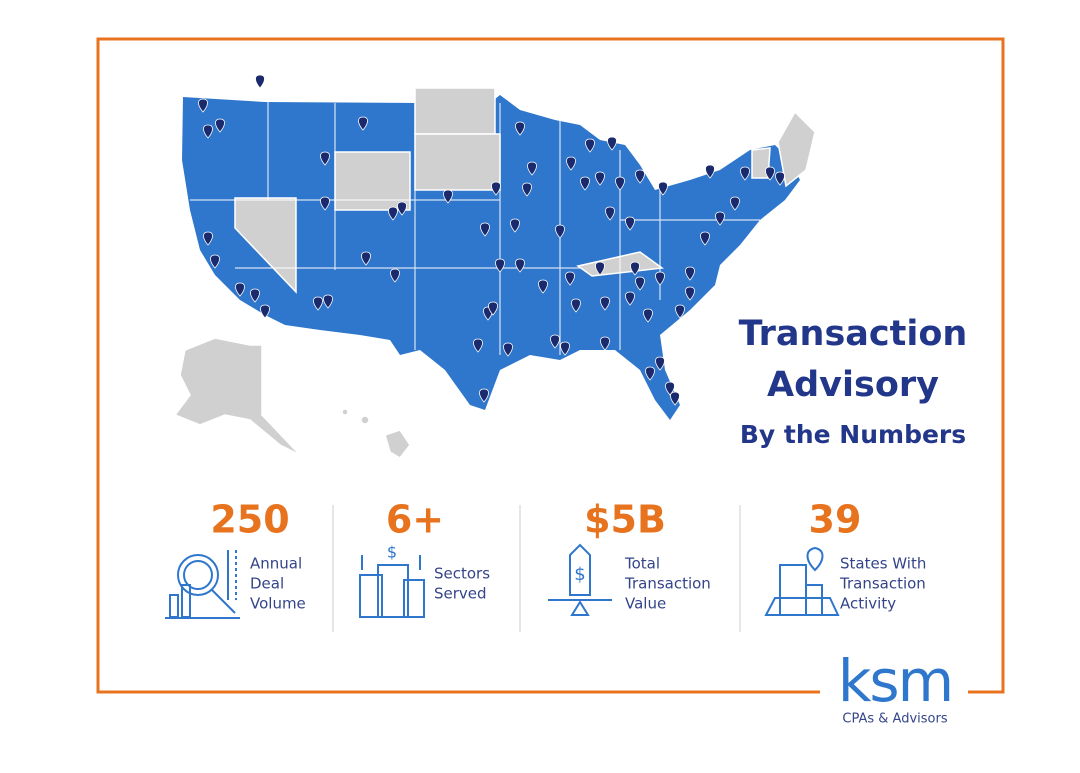 This screenshot has width=1080, height=773. What do you see at coordinates (802, 581) in the screenshot?
I see `icon-states` at bounding box center [802, 581].